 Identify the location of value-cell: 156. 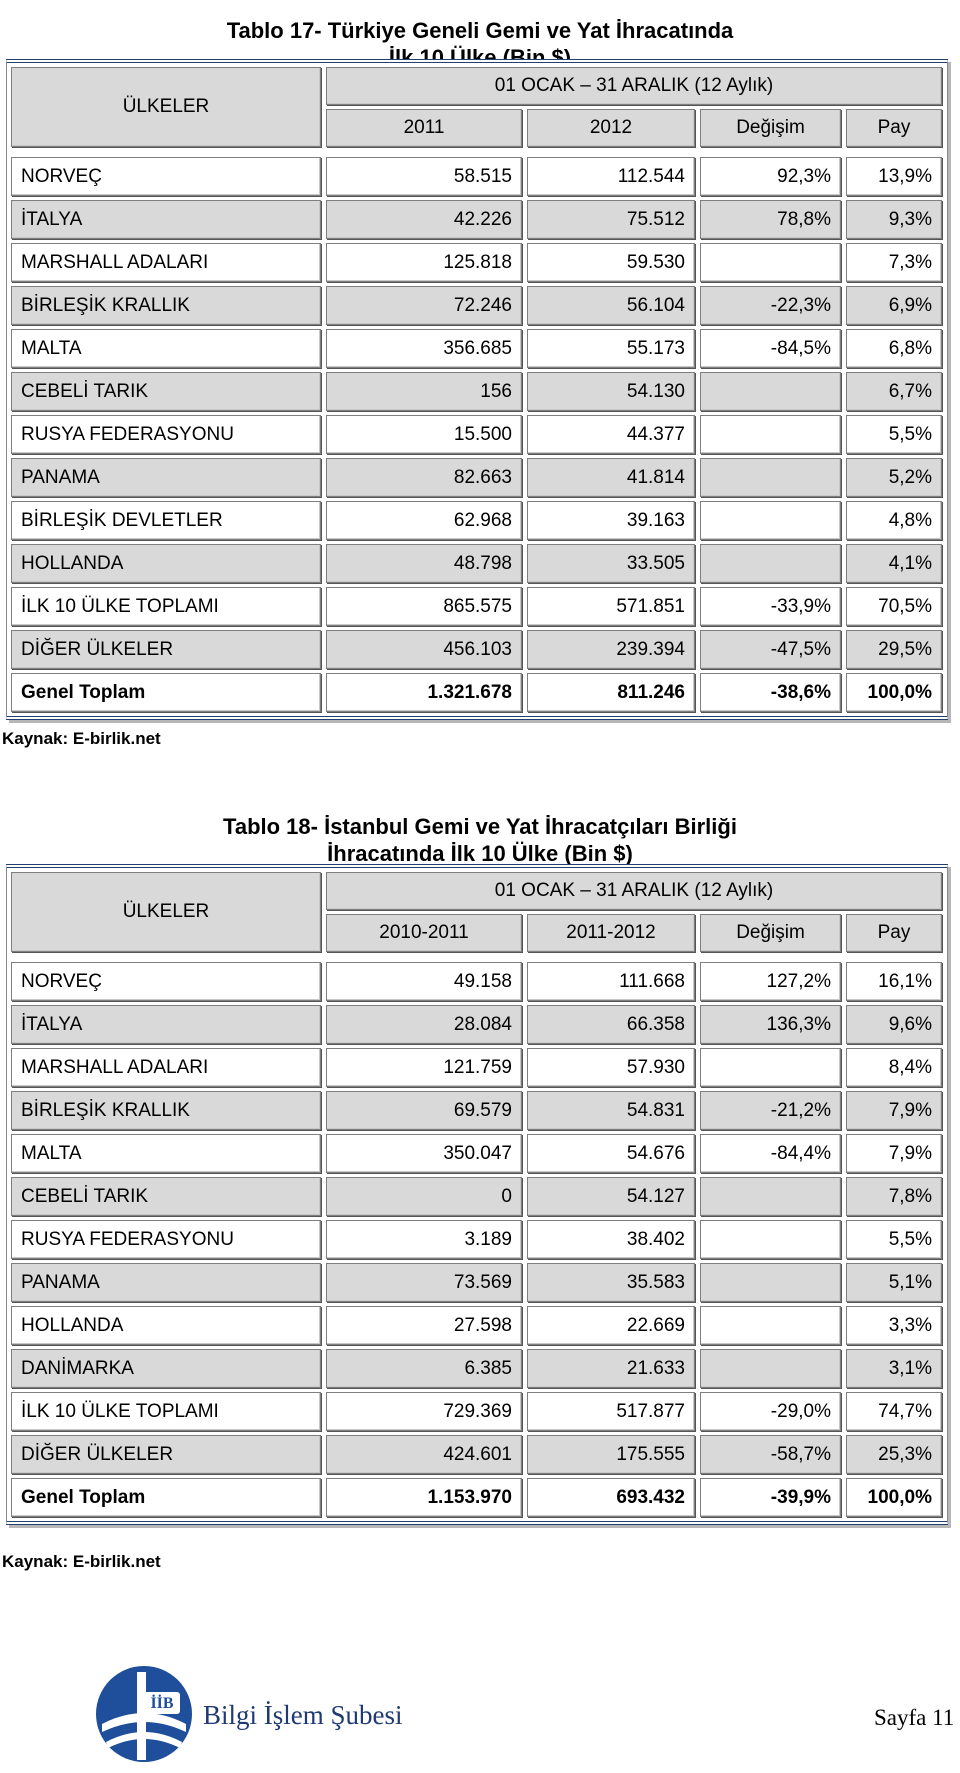
(424, 391).